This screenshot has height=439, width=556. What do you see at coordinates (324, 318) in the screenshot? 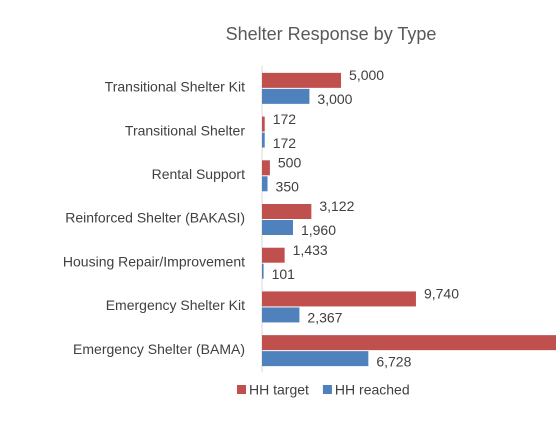
I see `data-label: 2,367` at bounding box center [324, 318].